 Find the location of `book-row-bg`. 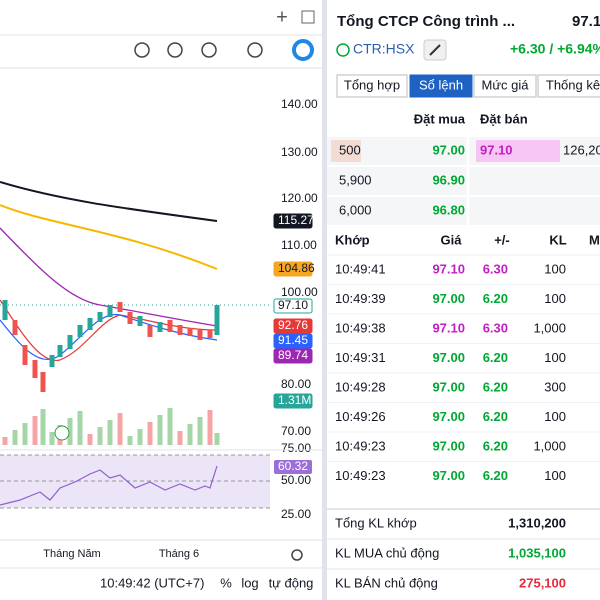

book-row-bg is located at coordinates (463, 211).